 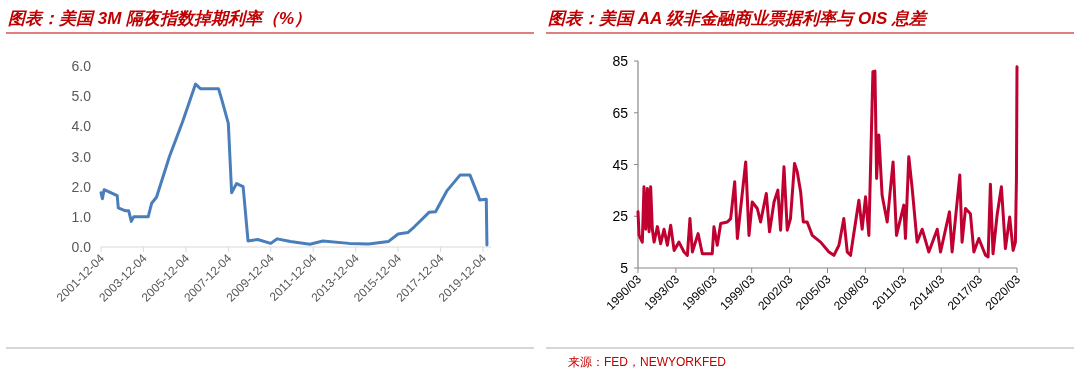 I want to click on y-tick-label: 6.0, so click(x=81, y=66).